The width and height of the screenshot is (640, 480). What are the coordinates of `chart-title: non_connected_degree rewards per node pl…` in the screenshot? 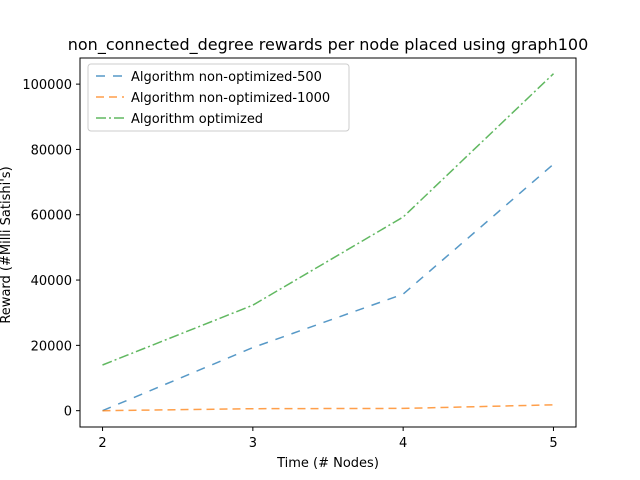 It's located at (328, 45).